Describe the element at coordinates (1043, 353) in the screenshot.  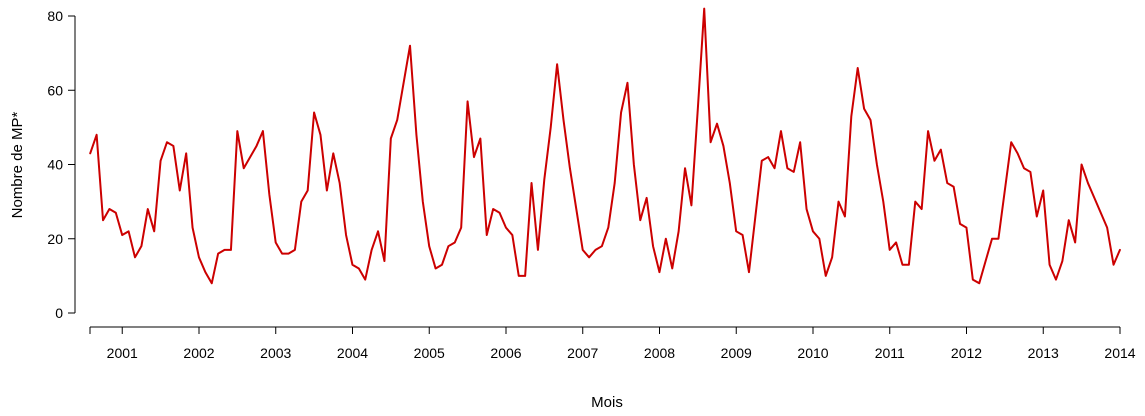
I see `x-tick-label: 2013` at that location.